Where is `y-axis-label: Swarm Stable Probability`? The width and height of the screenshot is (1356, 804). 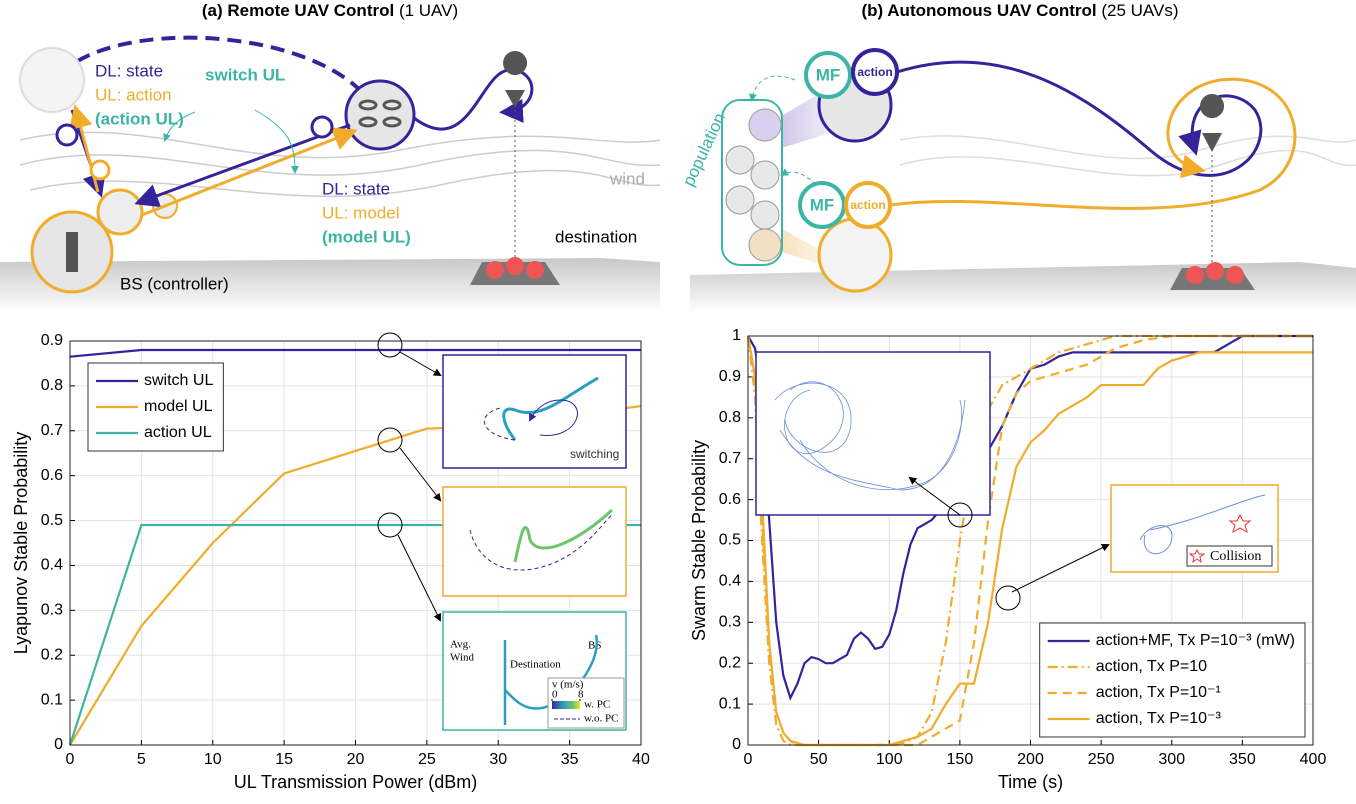 y-axis-label: Swarm Stable Probability is located at coordinates (699, 540).